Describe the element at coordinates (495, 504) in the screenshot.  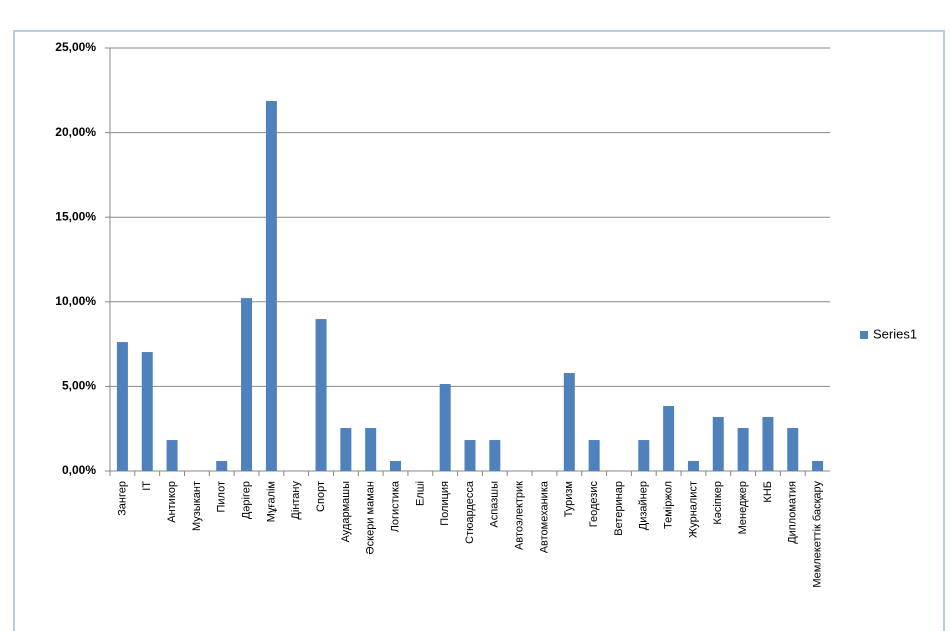
I see `x-tick-label: Аспазшы` at that location.